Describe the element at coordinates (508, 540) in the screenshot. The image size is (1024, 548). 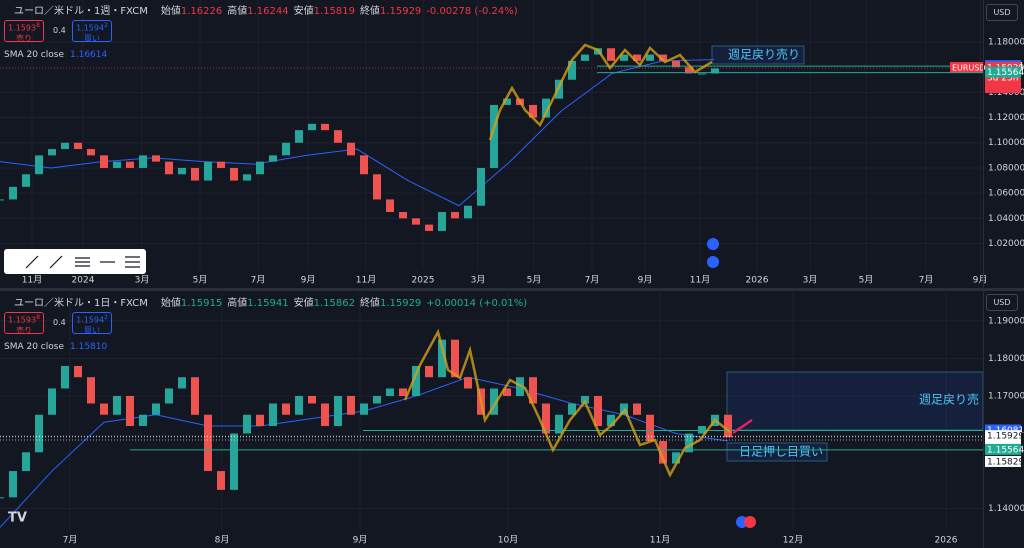
I see `time-label: 10月` at that location.